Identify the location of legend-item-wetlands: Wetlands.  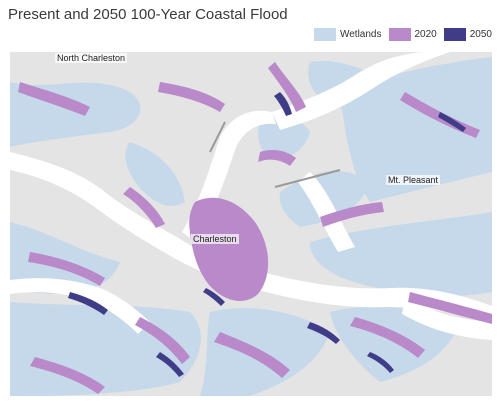
(347, 34).